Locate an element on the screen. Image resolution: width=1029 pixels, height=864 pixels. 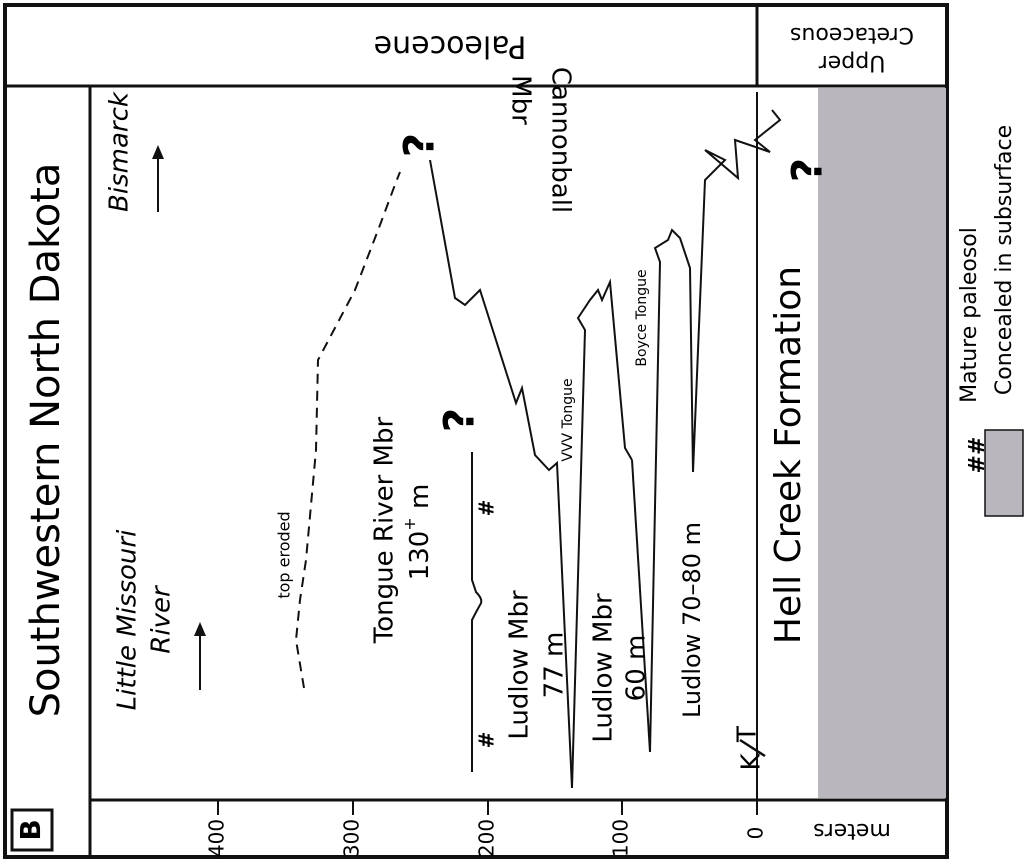
legend-paleosol-label: Mature paleosol is located at coordinates (969, 315).